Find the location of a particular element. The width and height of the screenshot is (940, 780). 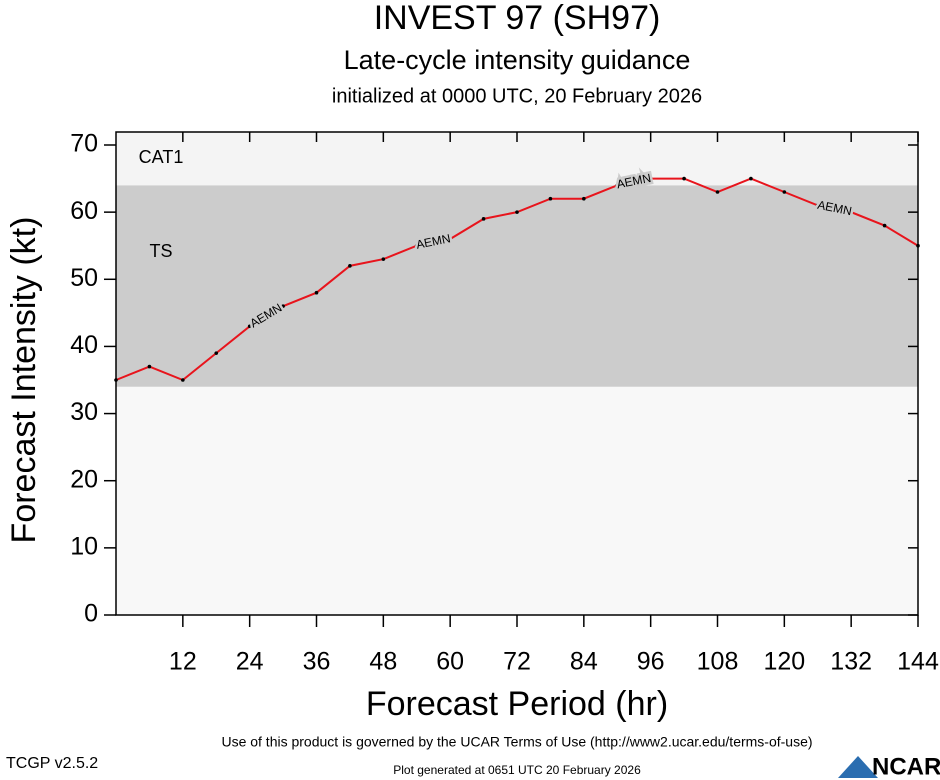

x-tick-label: 108 is located at coordinates (718, 662).